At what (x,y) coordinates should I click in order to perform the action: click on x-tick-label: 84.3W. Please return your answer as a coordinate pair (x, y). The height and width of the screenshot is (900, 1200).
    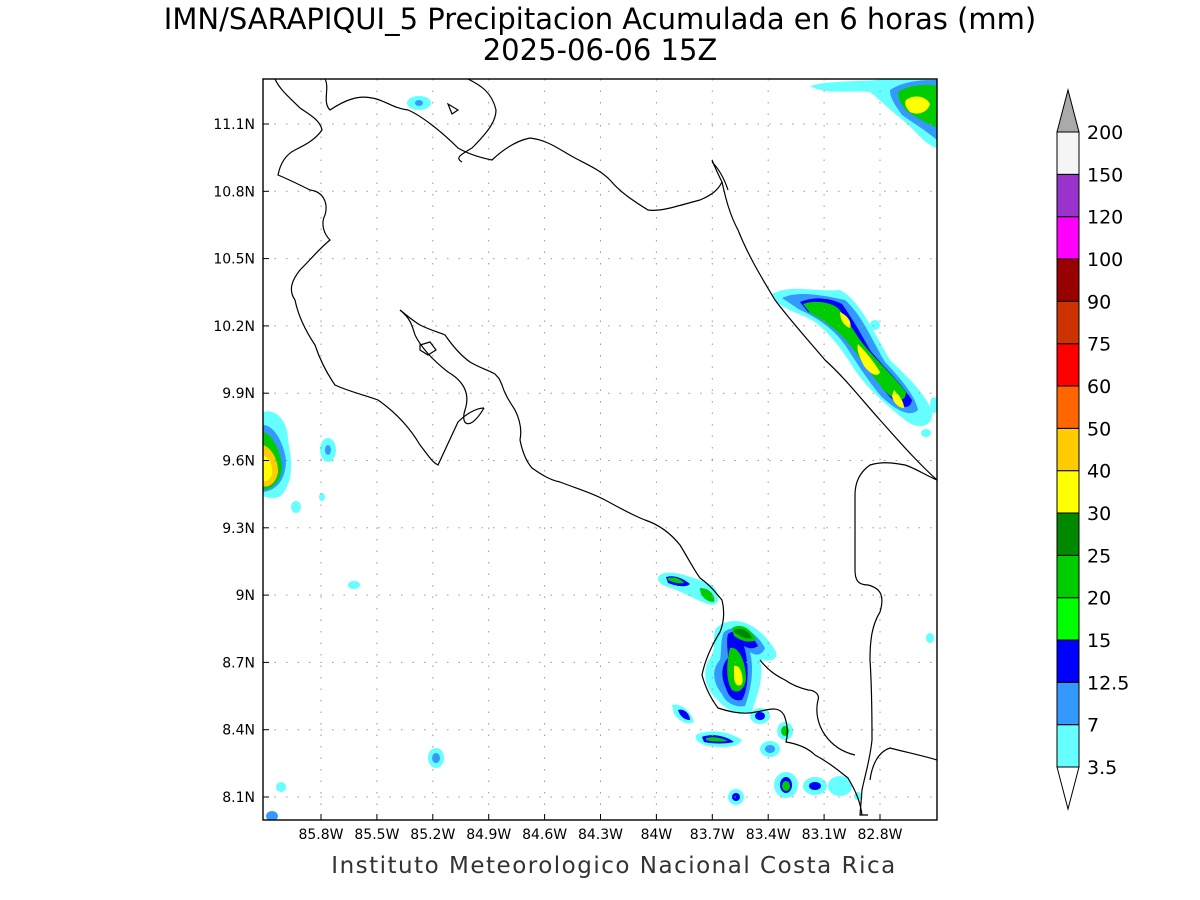
    Looking at the image, I should click on (600, 835).